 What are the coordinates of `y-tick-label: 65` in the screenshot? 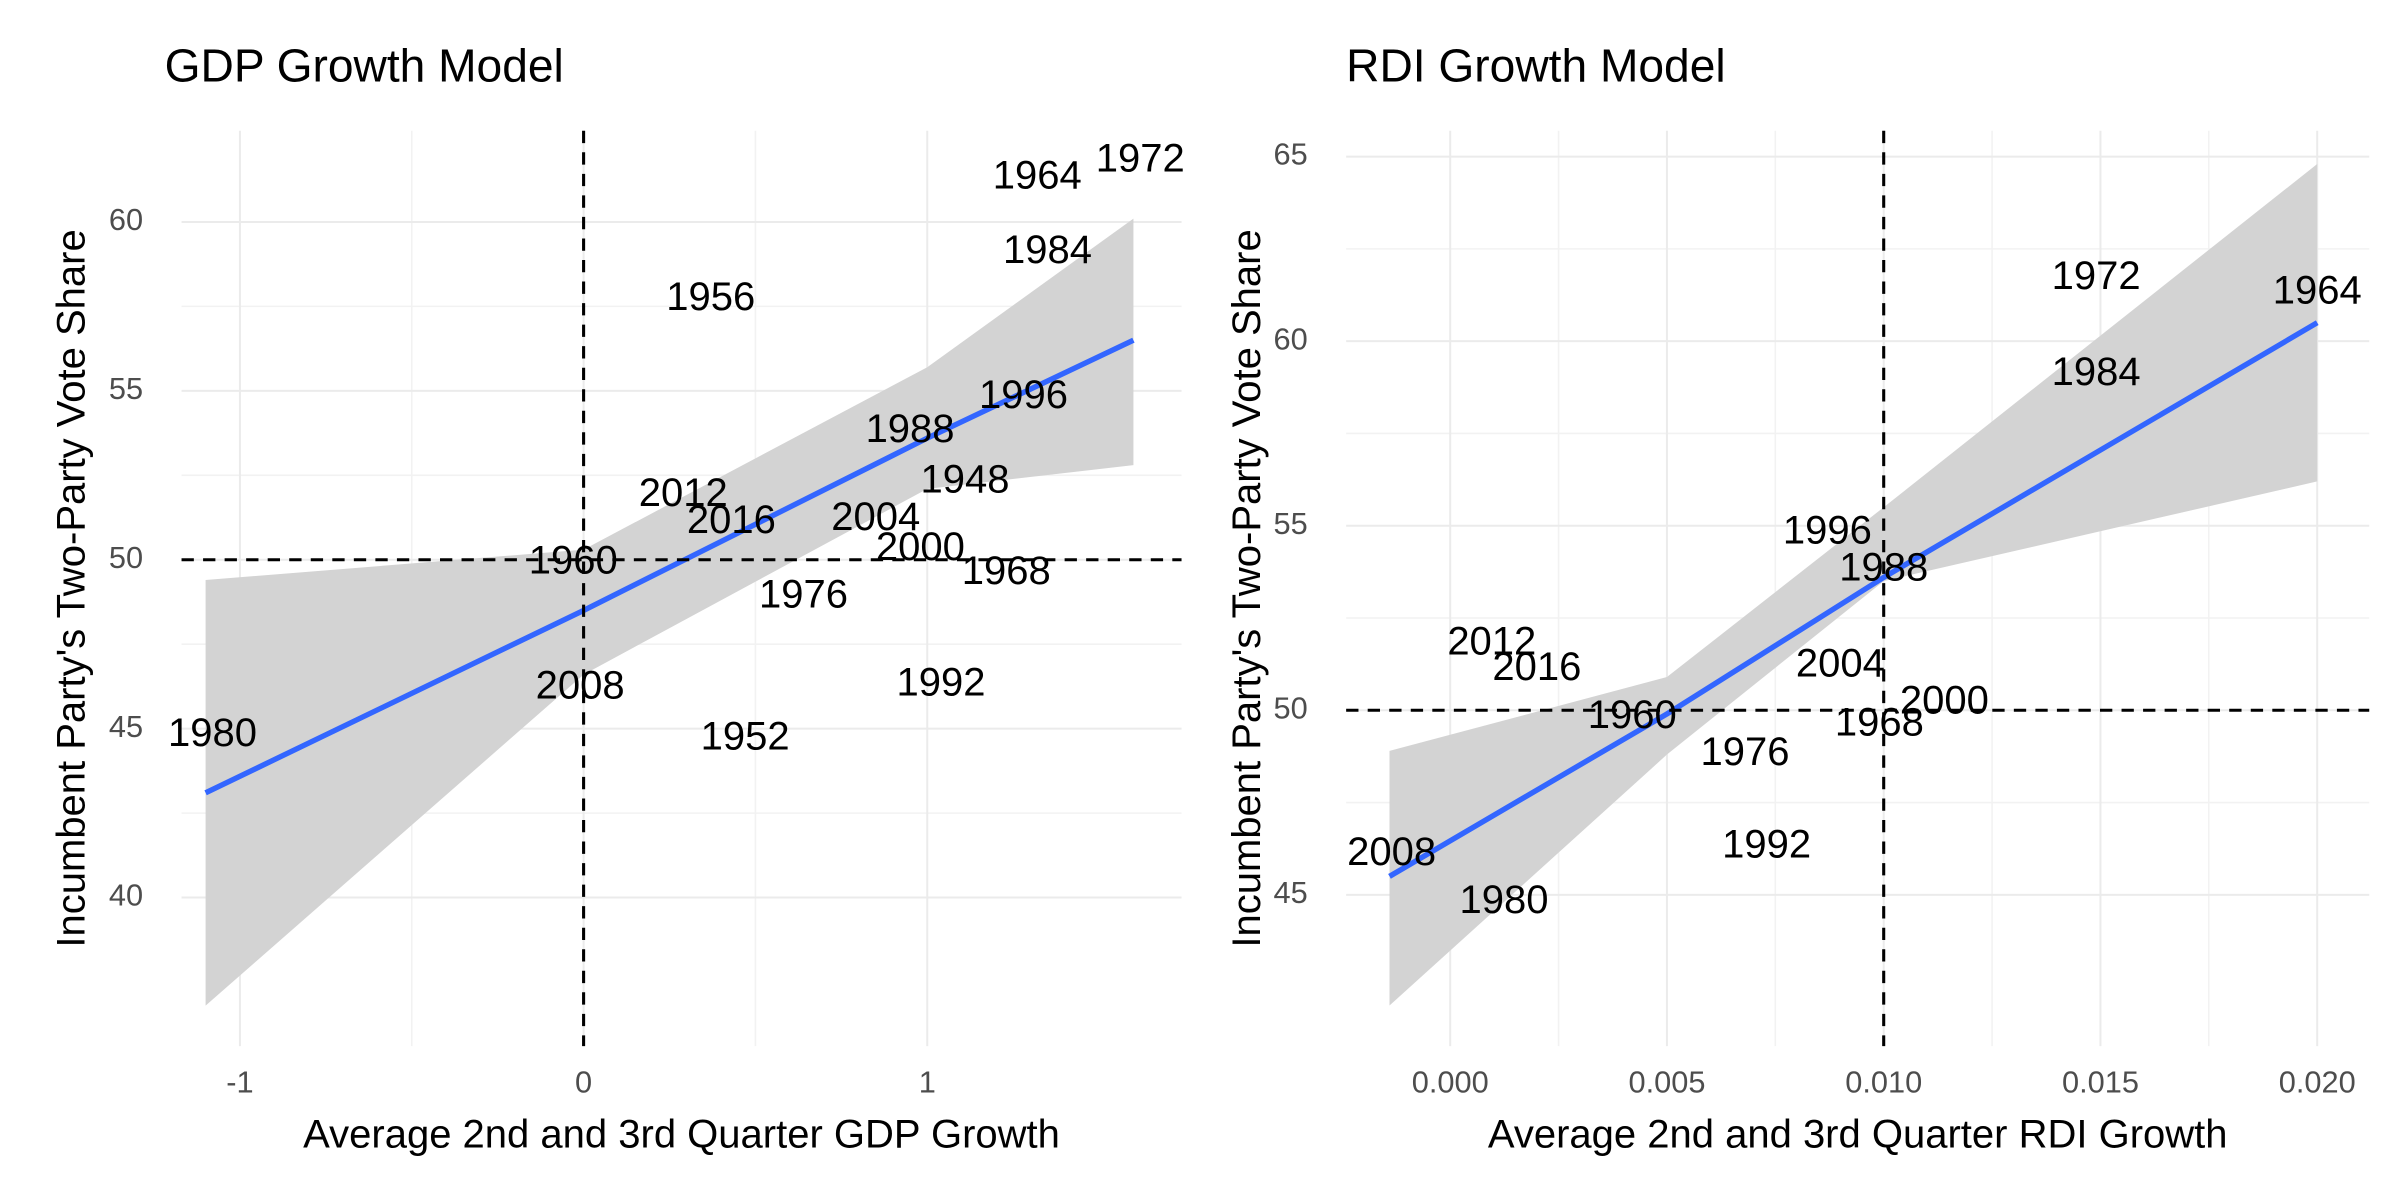 It's located at (1290, 154).